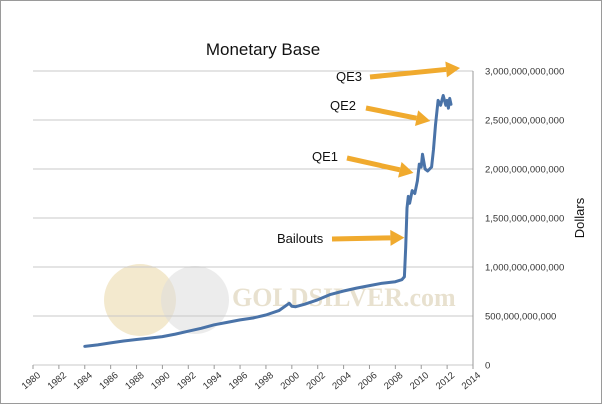 The height and width of the screenshot is (404, 602). Describe the element at coordinates (140, 300) in the screenshot. I see `gold-coin-watermark` at that location.